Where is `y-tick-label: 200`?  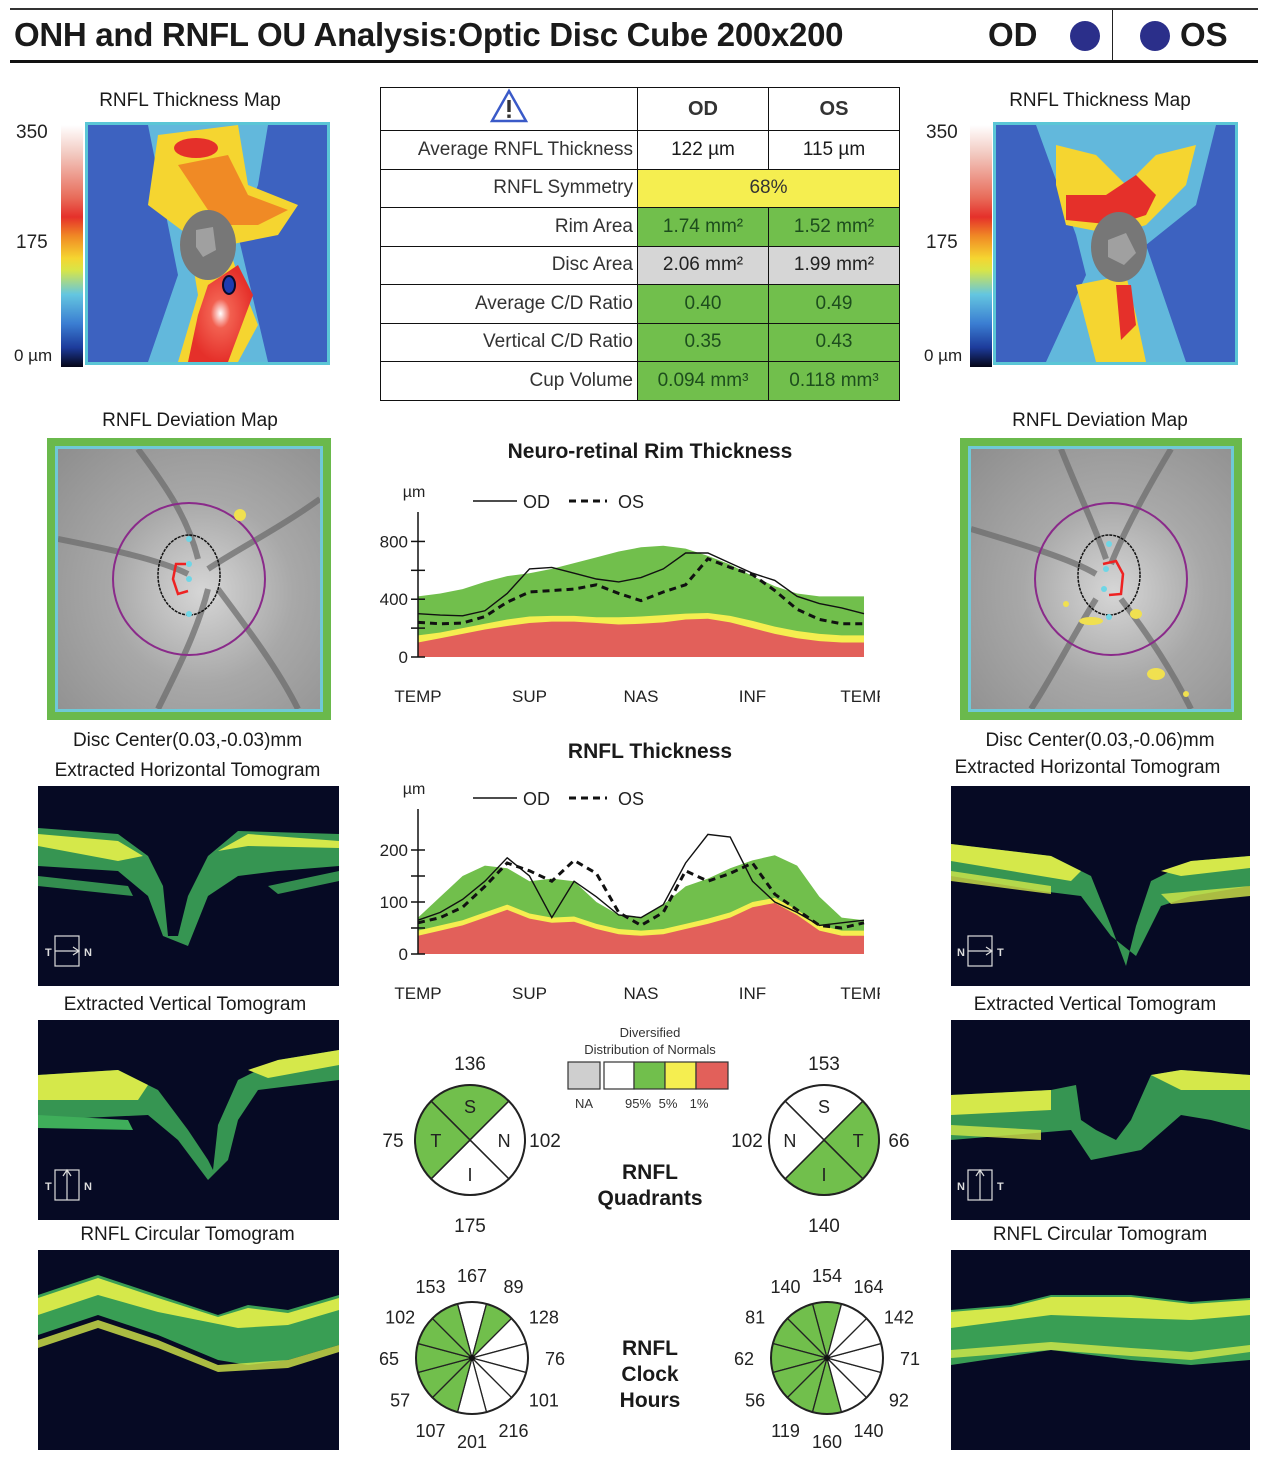 y-tick-label: 200 is located at coordinates (394, 850).